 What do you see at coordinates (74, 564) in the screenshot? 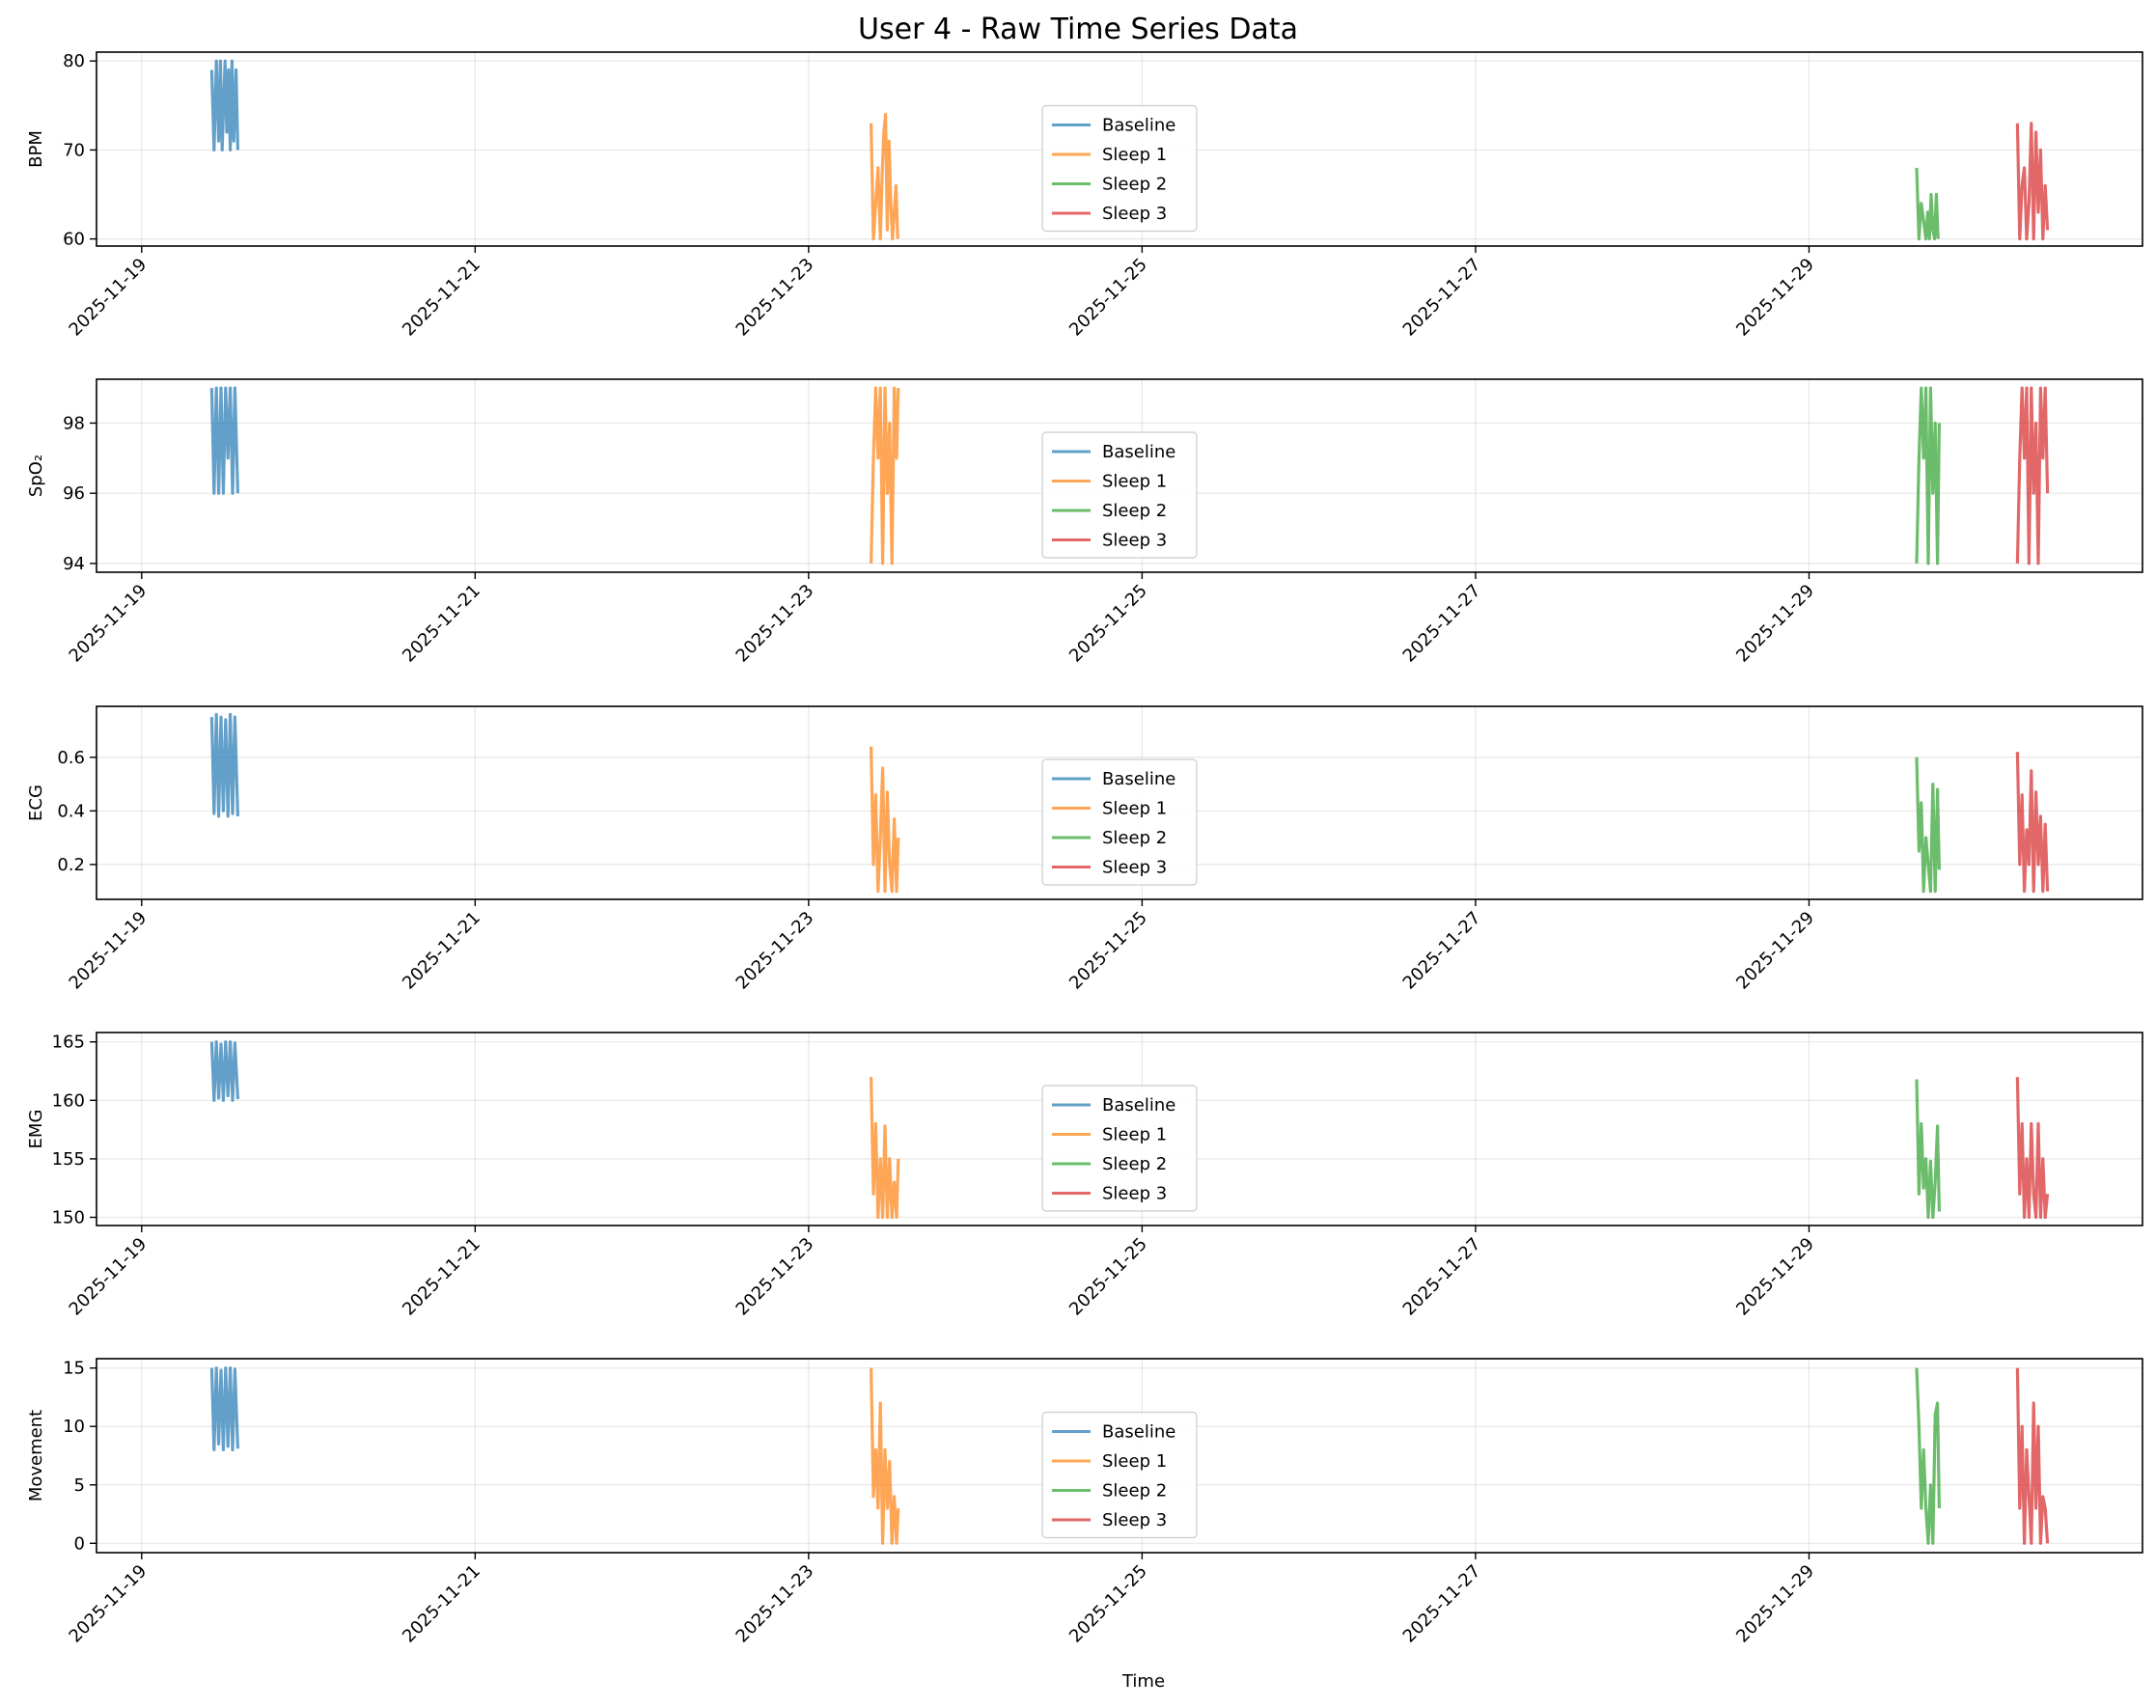
I see `y-tick-label: 94` at bounding box center [74, 564].